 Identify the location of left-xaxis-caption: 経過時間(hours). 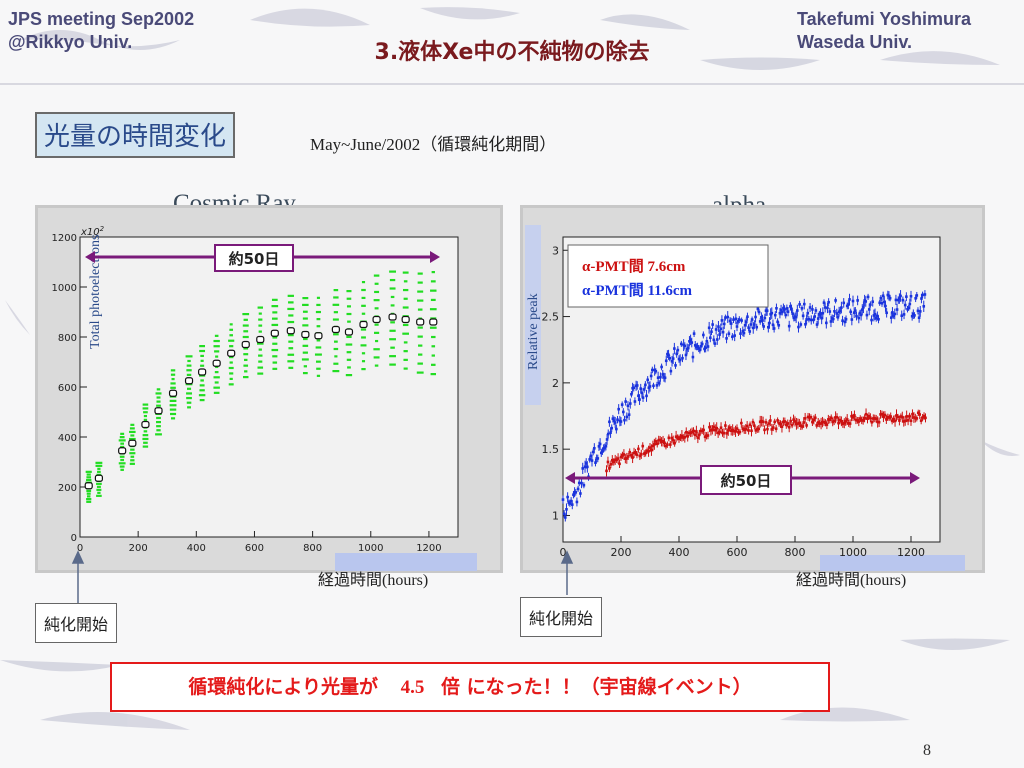
(373, 580).